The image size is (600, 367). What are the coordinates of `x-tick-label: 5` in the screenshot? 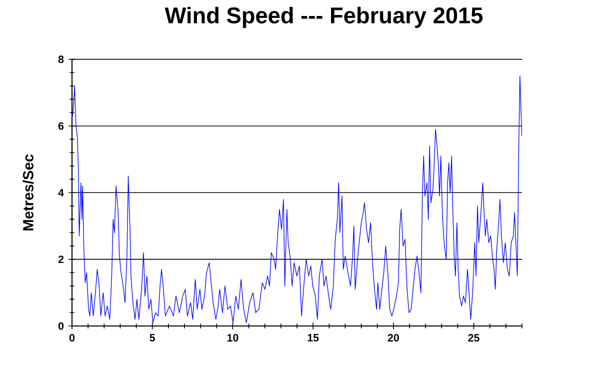 It's located at (153, 338).